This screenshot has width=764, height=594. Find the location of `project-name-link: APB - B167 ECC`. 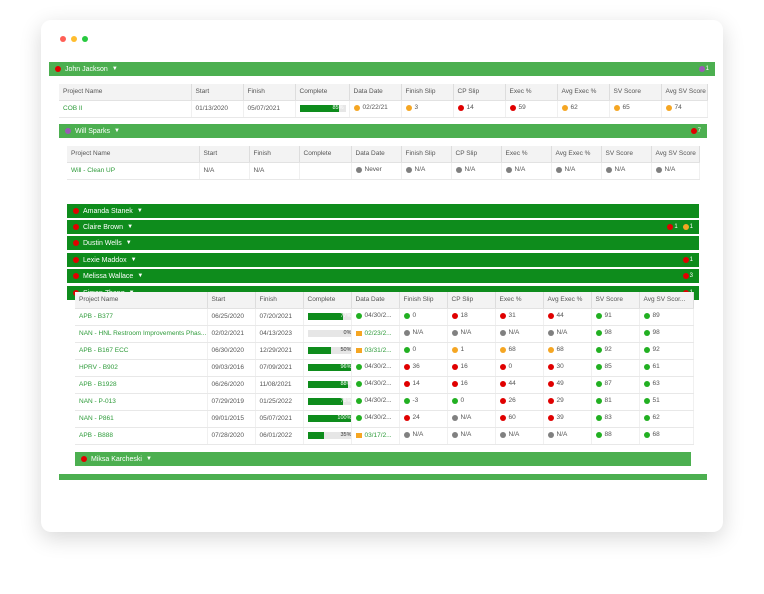

project-name-link: APB - B167 ECC is located at coordinates (141, 351).